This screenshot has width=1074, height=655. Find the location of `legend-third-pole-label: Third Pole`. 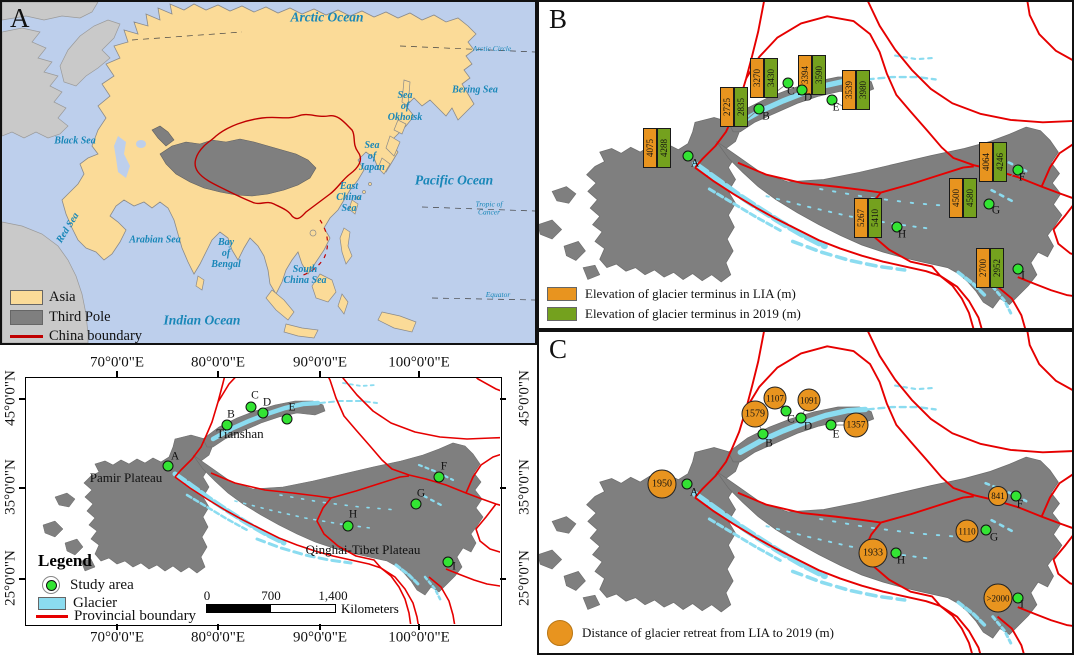

legend-third-pole-label: Third Pole is located at coordinates (80, 317).